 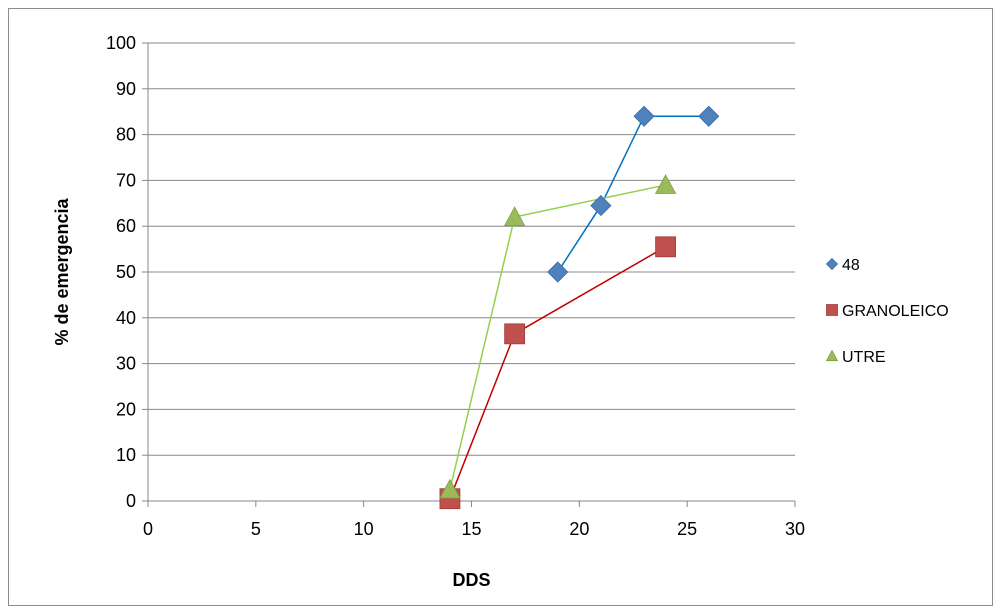 I want to click on legend-item-utre: UTRE, so click(x=855, y=357).